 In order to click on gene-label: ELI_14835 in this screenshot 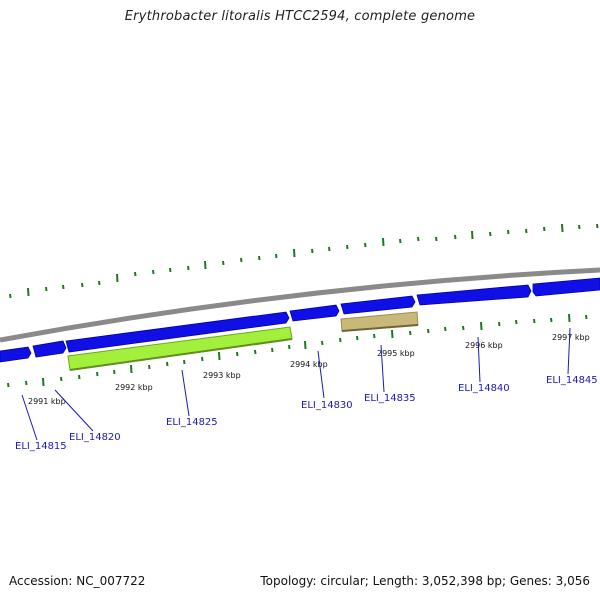, I will do `click(390, 398)`.